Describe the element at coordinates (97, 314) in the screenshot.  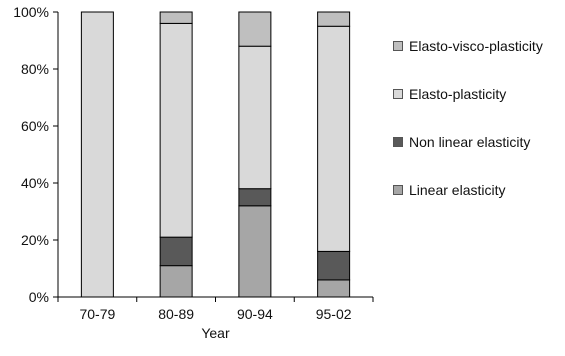
I see `x-tick-label: 70-79` at that location.